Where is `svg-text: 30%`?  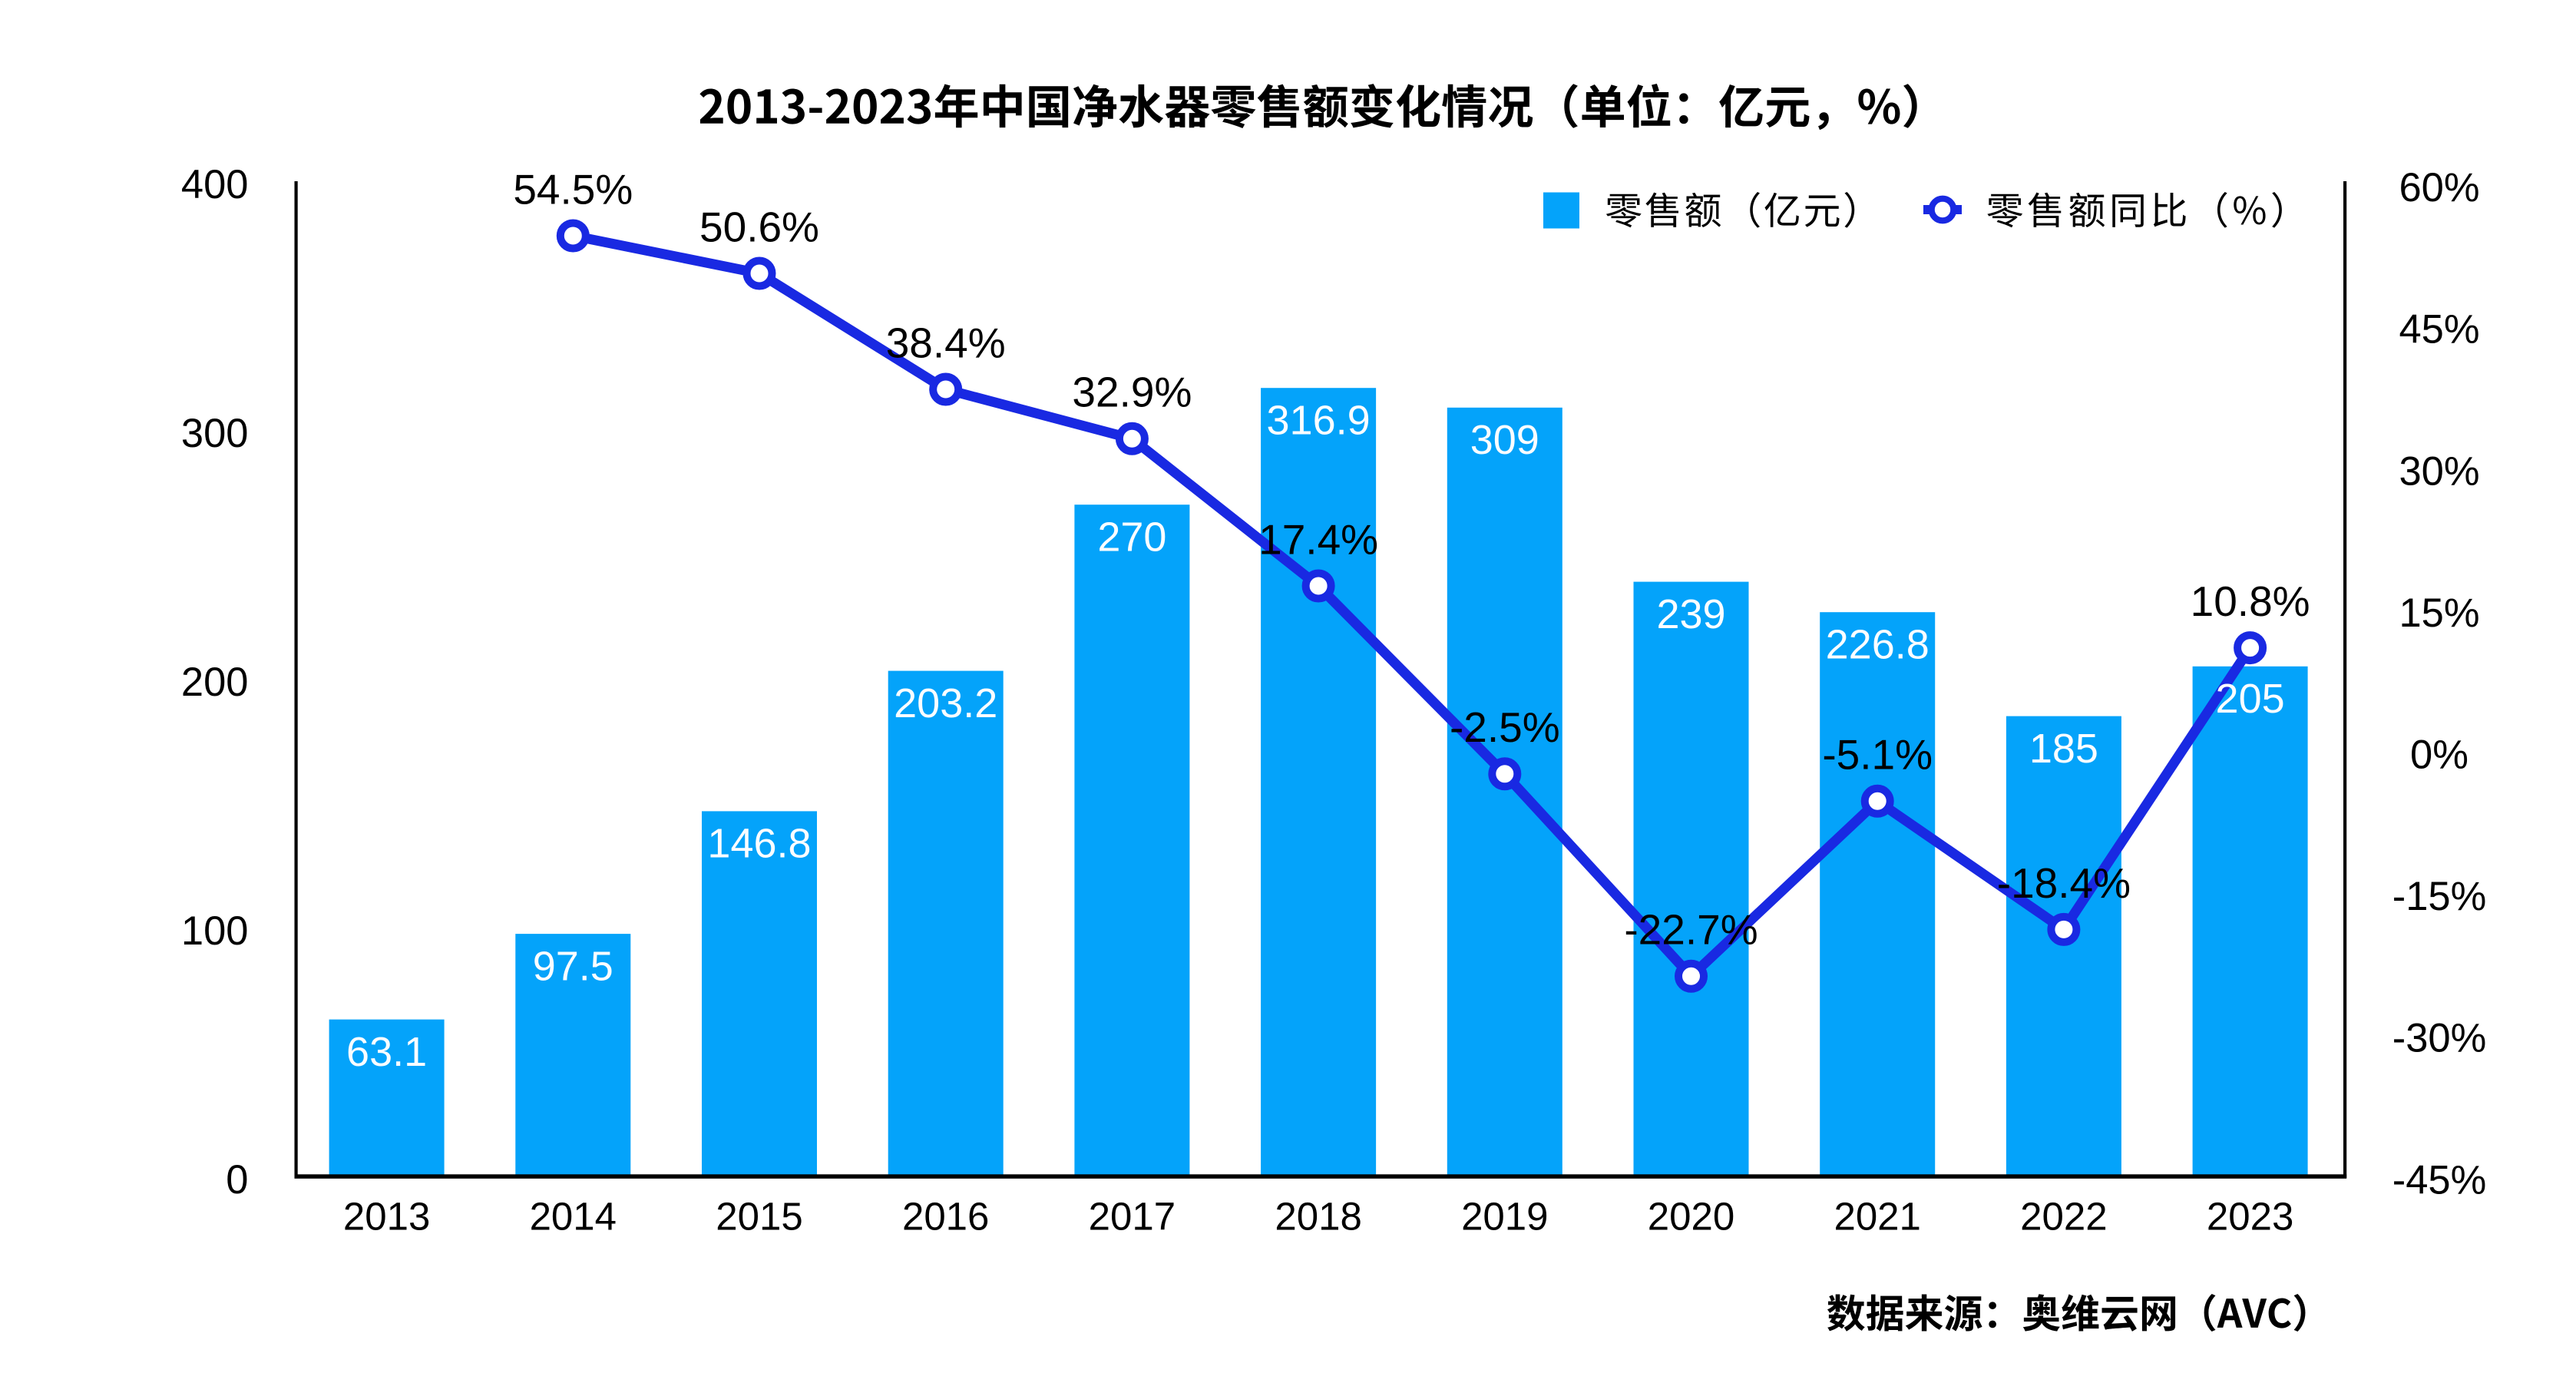 svg-text: 30% is located at coordinates (2439, 471).